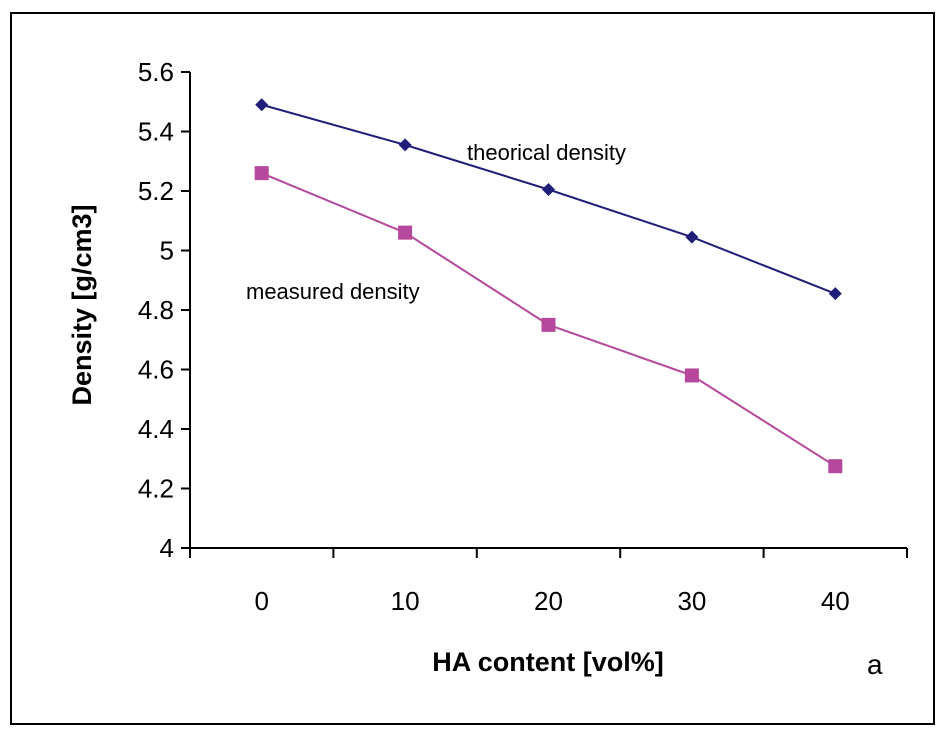  I want to click on theoretical-density-label: theorical density, so click(546, 152).